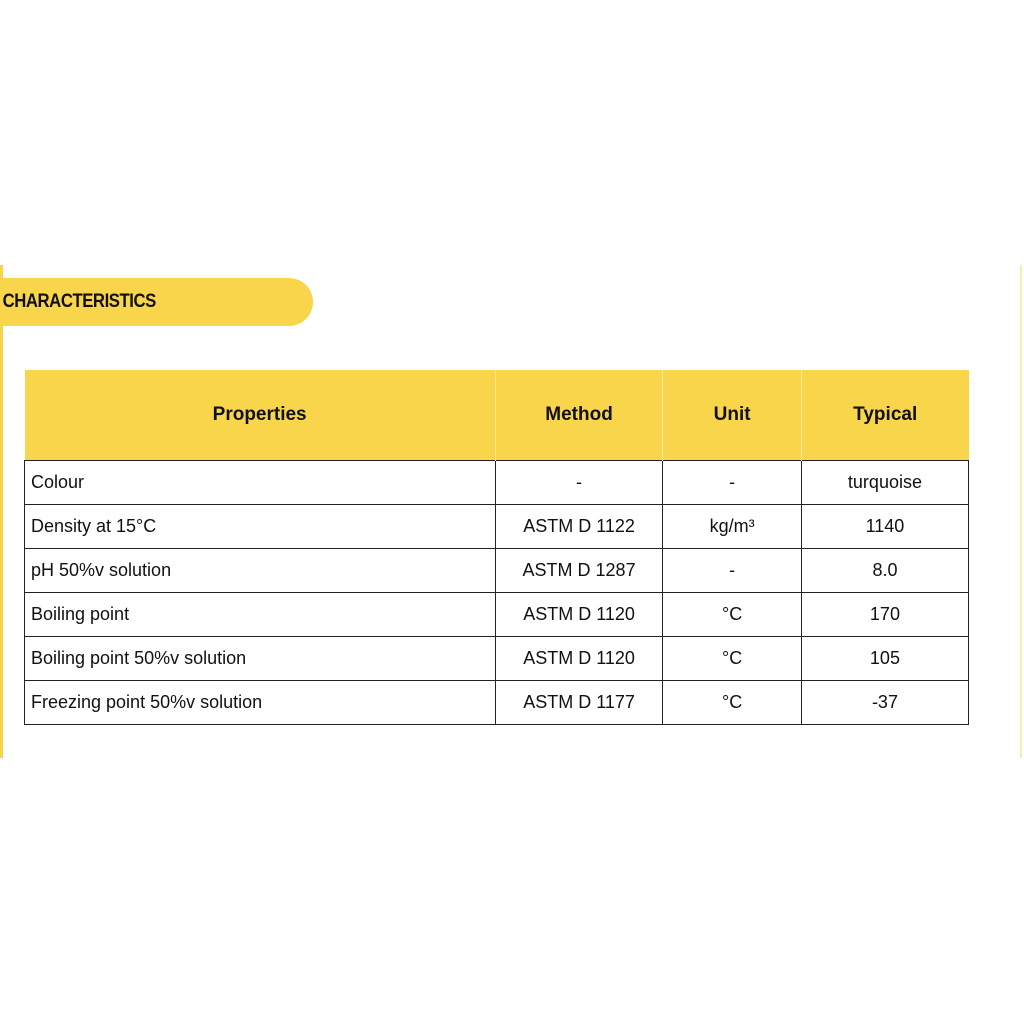 The image size is (1024, 1024). What do you see at coordinates (260, 526) in the screenshot?
I see `cell-property: Density at 15°C` at bounding box center [260, 526].